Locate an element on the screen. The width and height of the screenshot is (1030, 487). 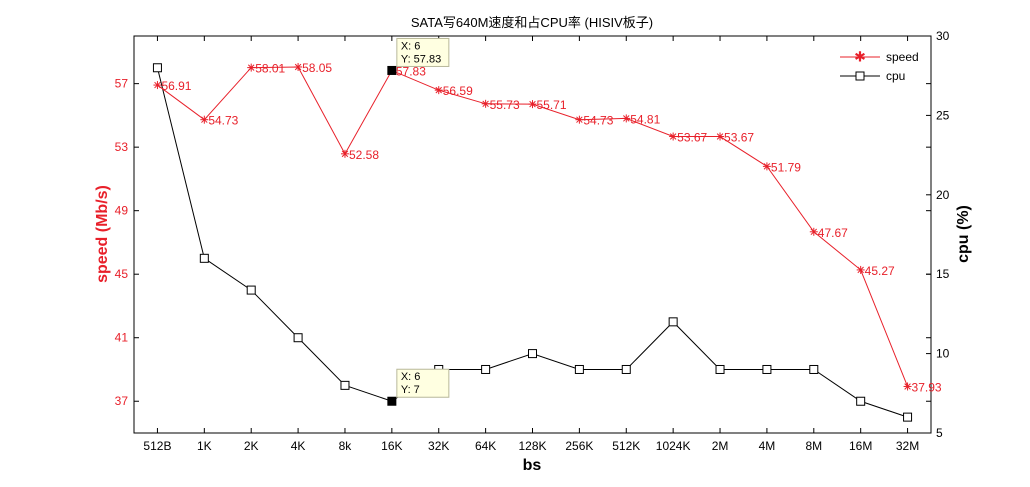
speed-data-label-4: 52.58 is located at coordinates (364, 155).